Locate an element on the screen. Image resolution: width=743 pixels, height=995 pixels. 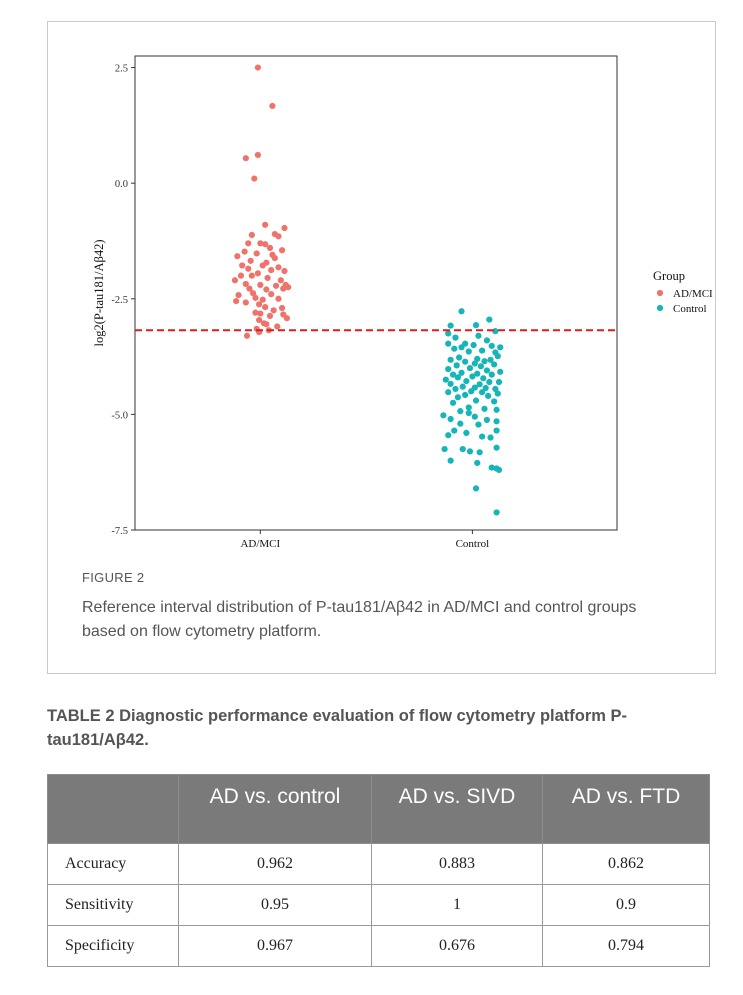
legend-entry-label: Control is located at coordinates (690, 309).